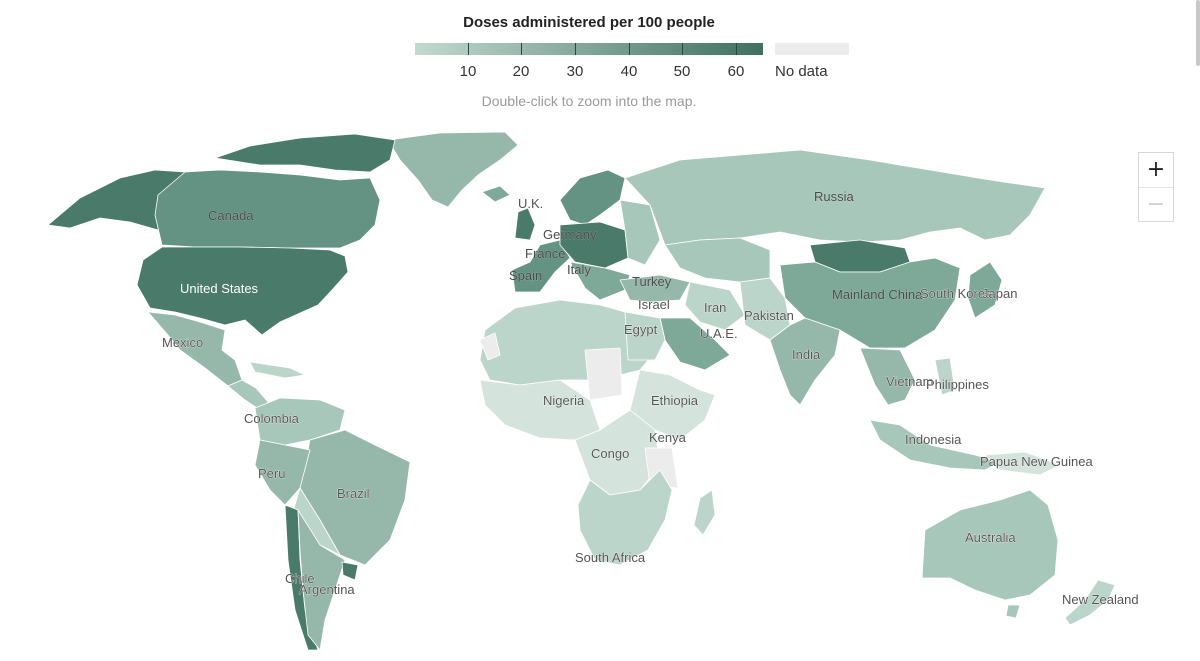 This screenshot has width=1200, height=661. I want to click on region-canada-arctic, so click(305, 153).